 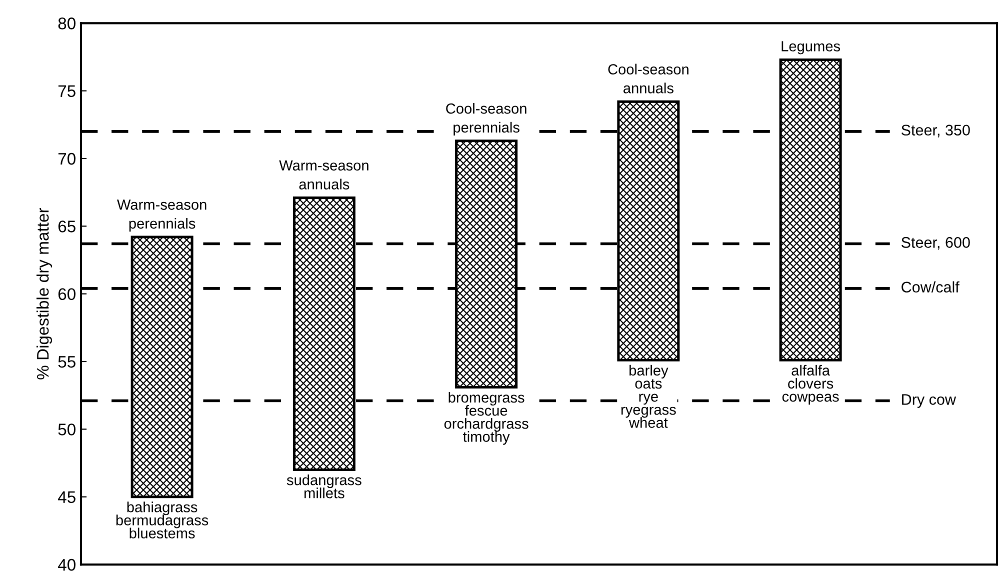 What do you see at coordinates (936, 131) in the screenshot?
I see `ref-line-label: Steer, 350` at bounding box center [936, 131].